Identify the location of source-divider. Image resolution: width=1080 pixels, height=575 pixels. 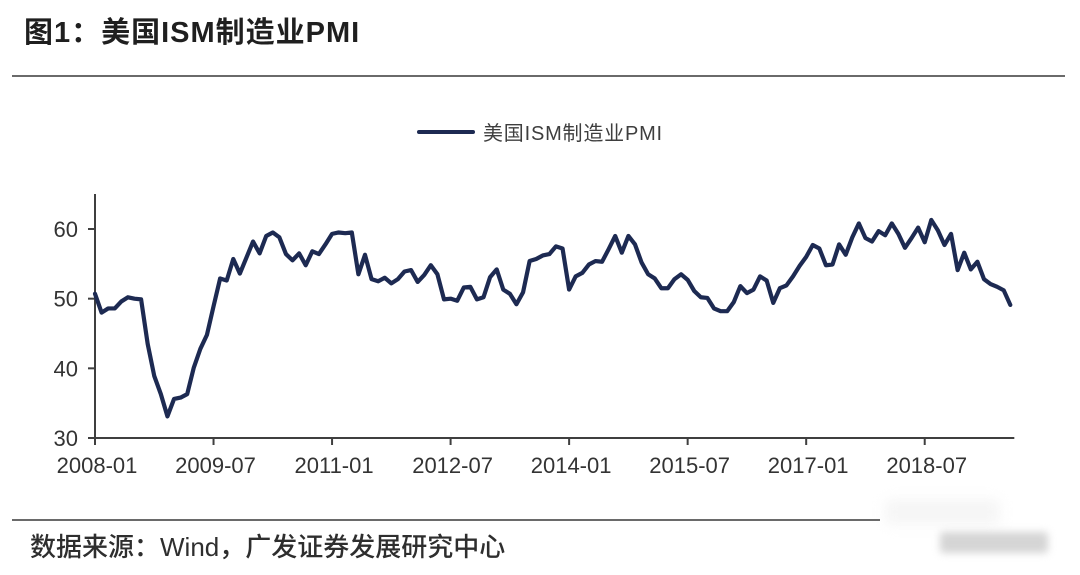
(446, 520).